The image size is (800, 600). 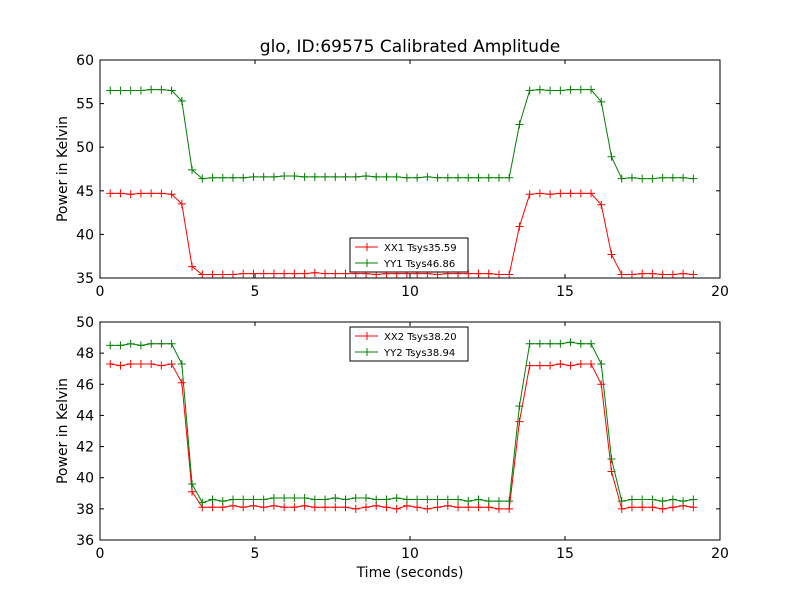 I want to click on legend-label: XX2 Tsys38.20, so click(x=420, y=337).